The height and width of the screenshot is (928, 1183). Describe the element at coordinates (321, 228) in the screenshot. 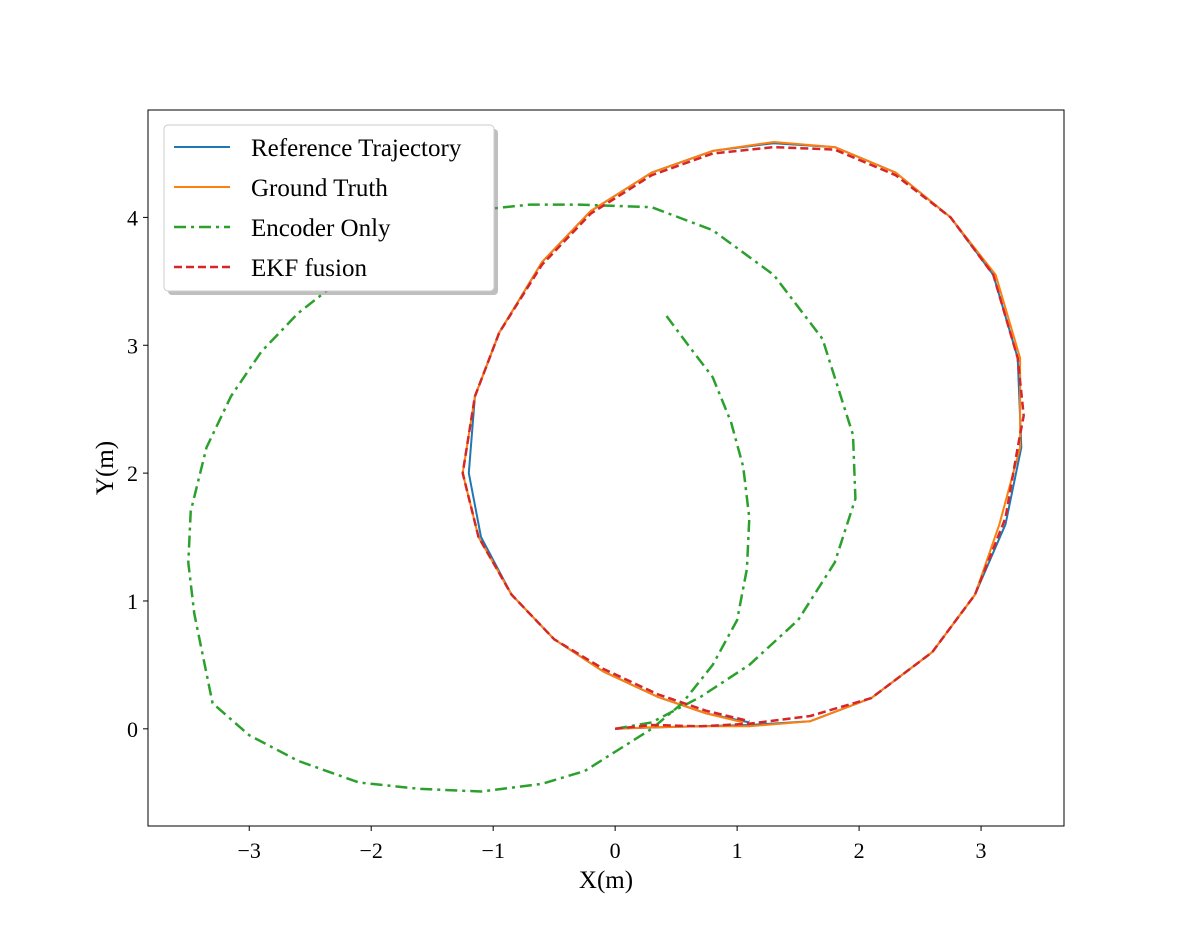

I see `legend-label-3: Encoder Only` at that location.